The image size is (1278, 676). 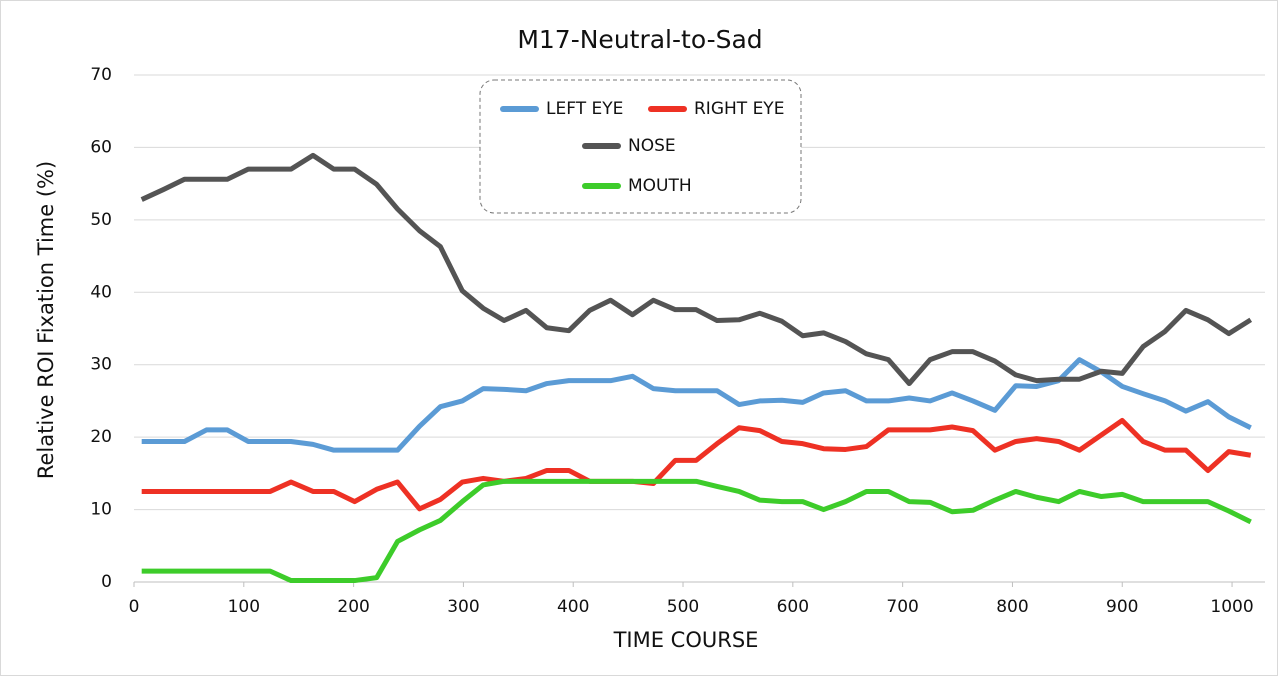 I want to click on legend-label: LEFT EYE, so click(x=584, y=109).